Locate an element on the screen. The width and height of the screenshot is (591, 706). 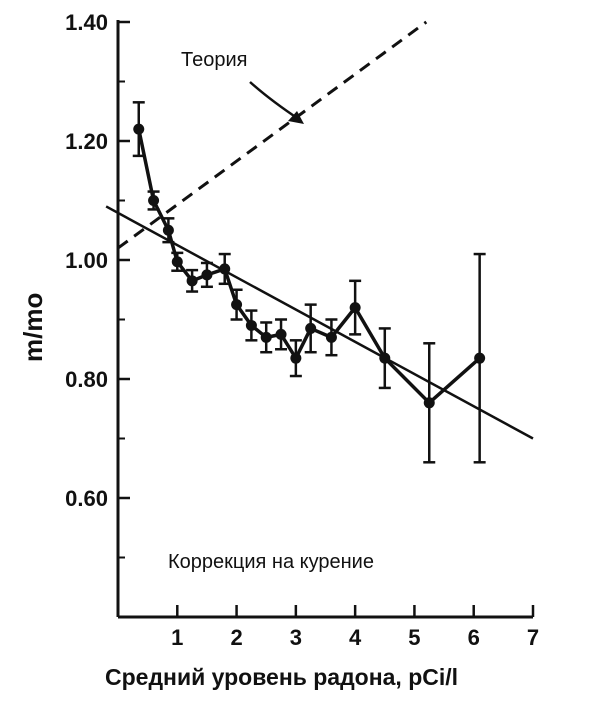
x-axis-title: Средний уровень радона, pCi/l is located at coordinates (281, 677).